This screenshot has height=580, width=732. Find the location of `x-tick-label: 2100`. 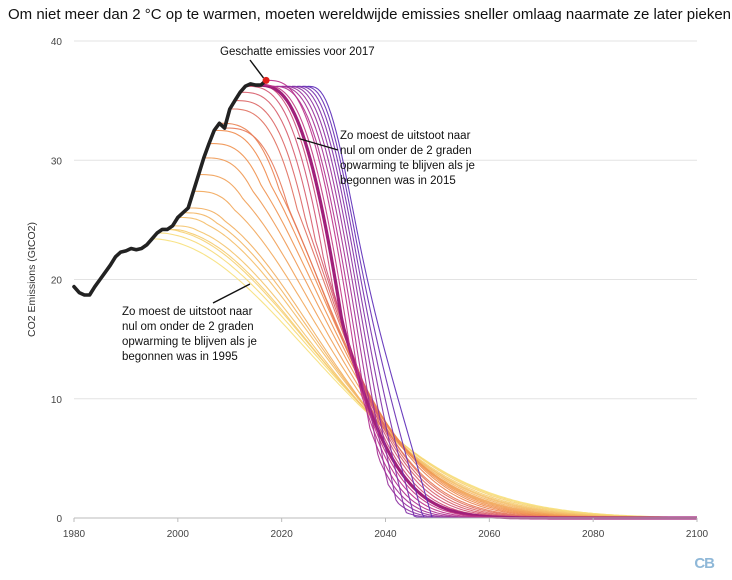

x-tick-label: 2100 is located at coordinates (697, 534).